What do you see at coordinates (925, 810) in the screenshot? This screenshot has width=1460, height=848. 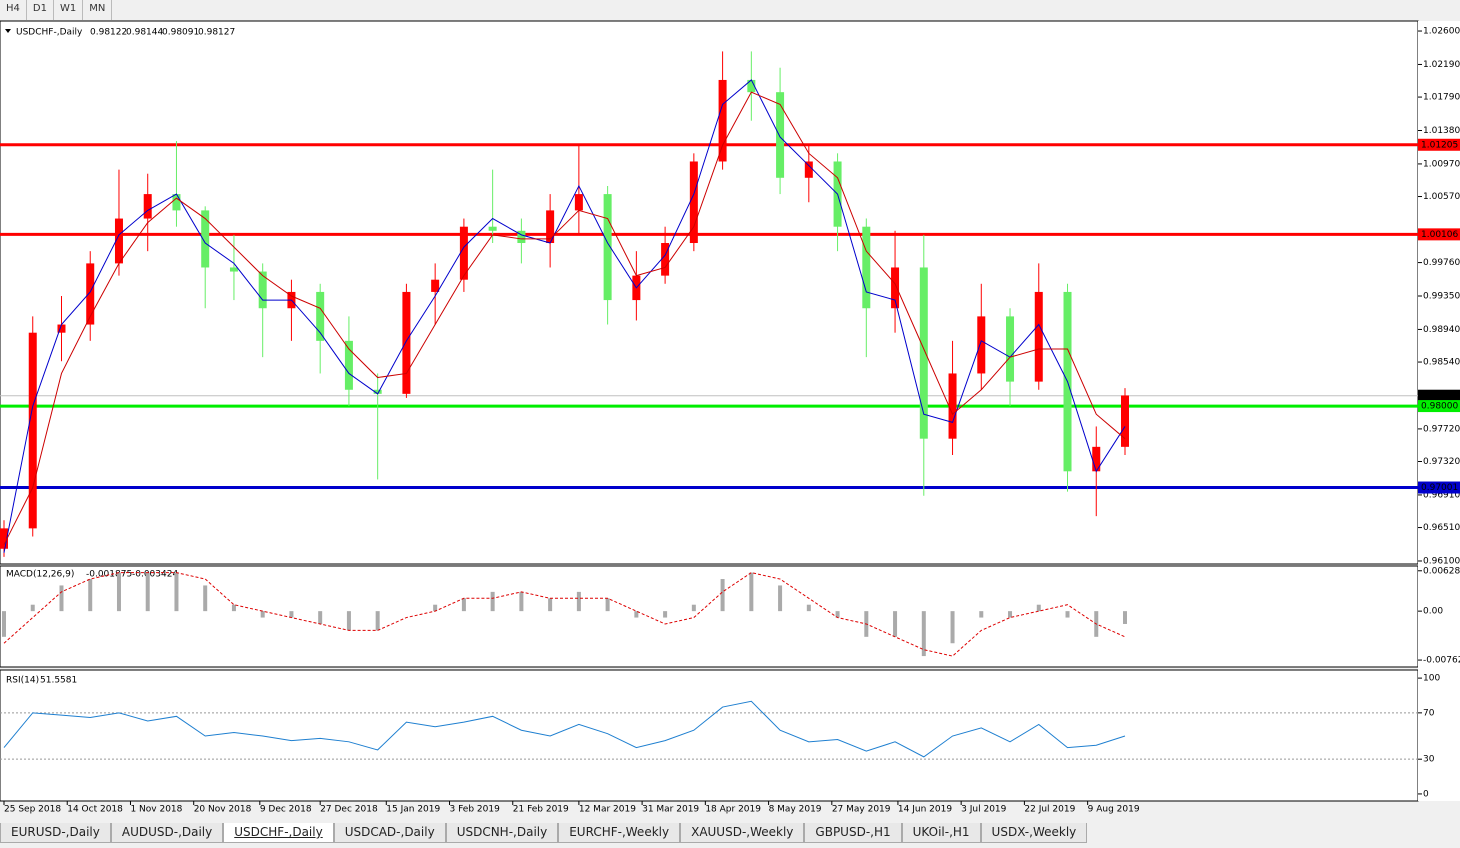 I see `x-tick-label: 14 Jun 2019` at bounding box center [925, 810].